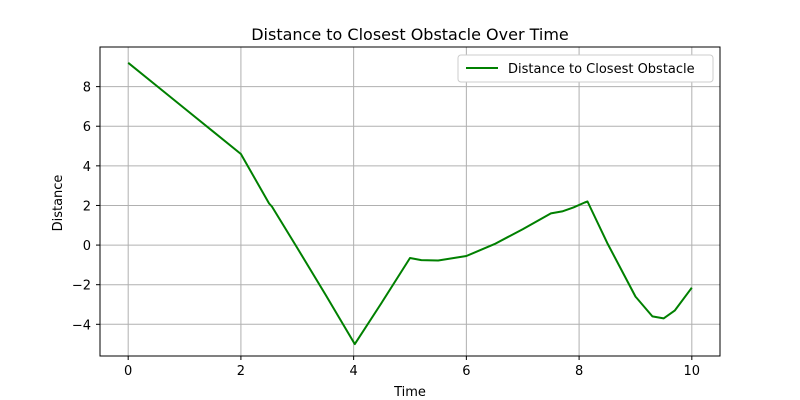 The width and height of the screenshot is (800, 400). What do you see at coordinates (87, 206) in the screenshot?
I see `y-tick-label: 2` at bounding box center [87, 206].